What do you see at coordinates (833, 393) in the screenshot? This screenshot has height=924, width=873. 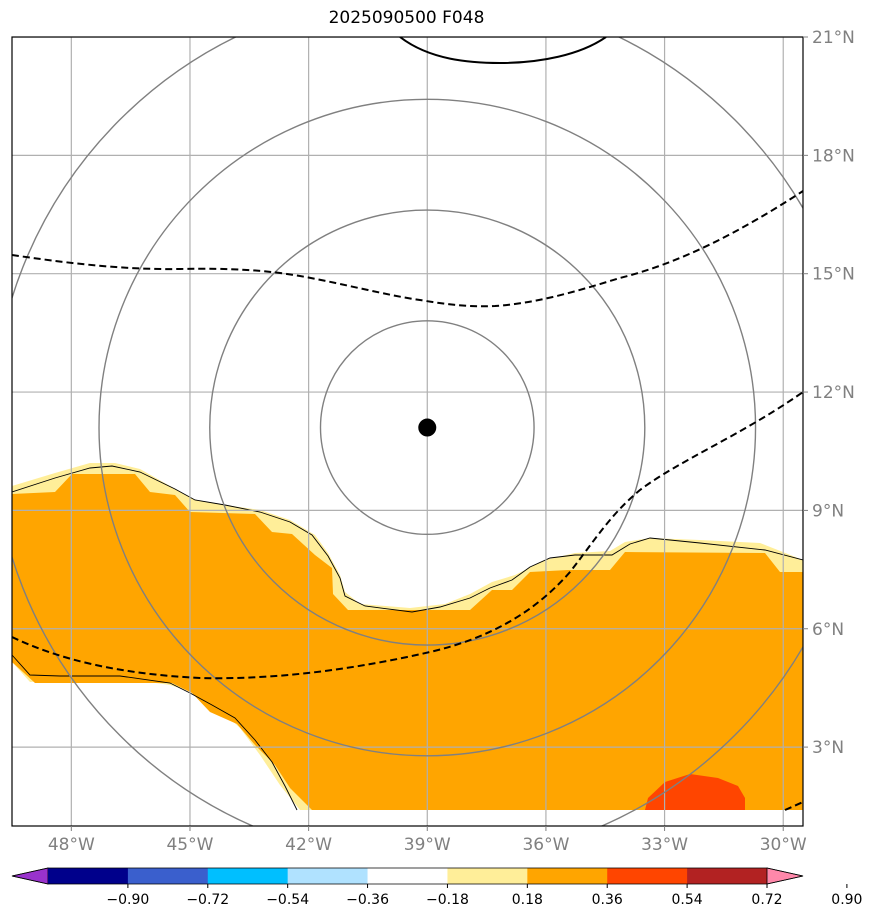 I see `lat-tick-label: 12°N` at bounding box center [833, 393].